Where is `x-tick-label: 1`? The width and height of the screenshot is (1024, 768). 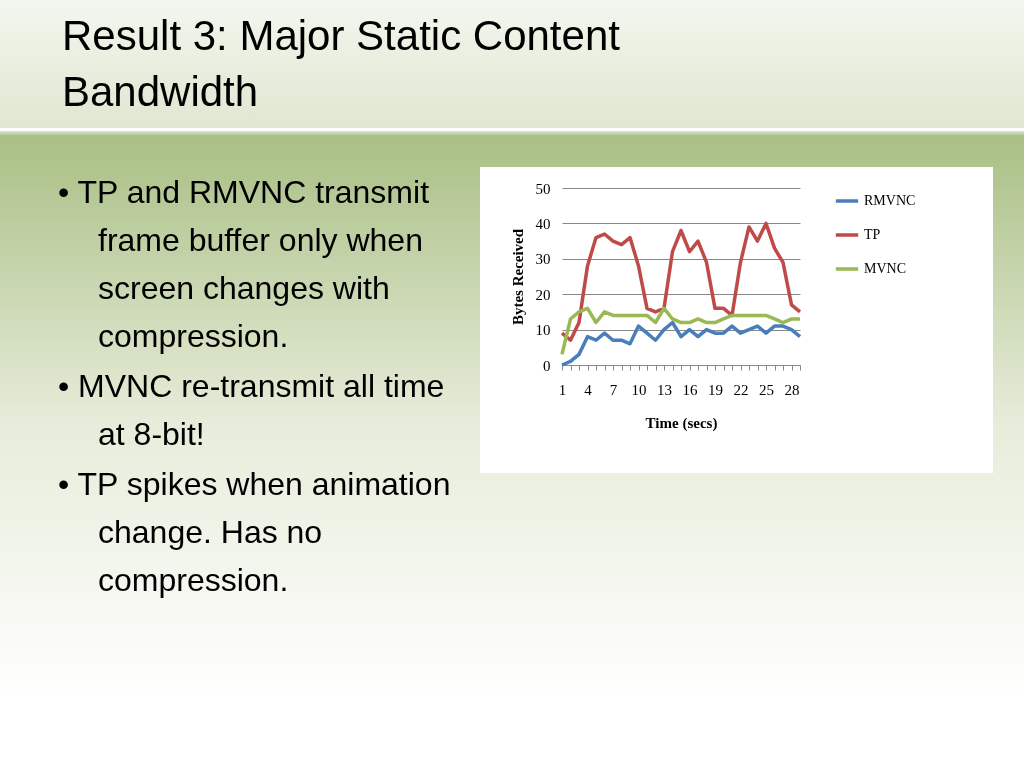 x-tick-label: 1 is located at coordinates (562, 389).